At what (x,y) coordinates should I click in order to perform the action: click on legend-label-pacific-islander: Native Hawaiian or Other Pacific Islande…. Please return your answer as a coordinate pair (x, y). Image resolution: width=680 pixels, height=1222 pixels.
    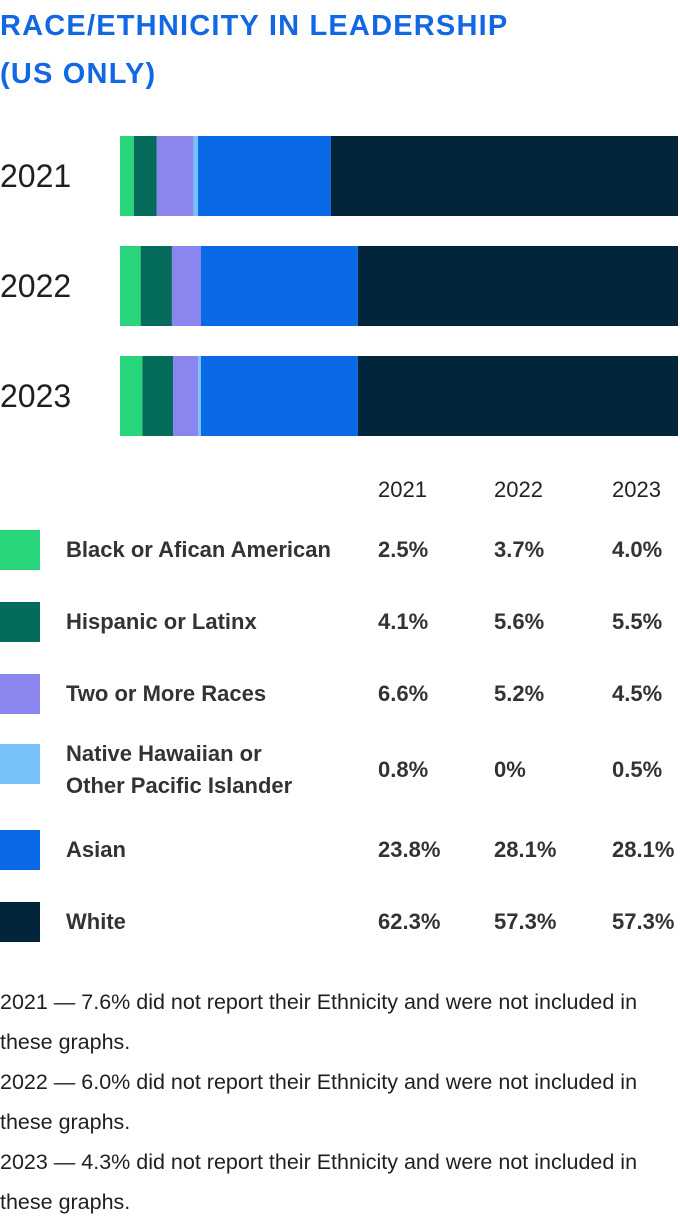
    Looking at the image, I should click on (216, 770).